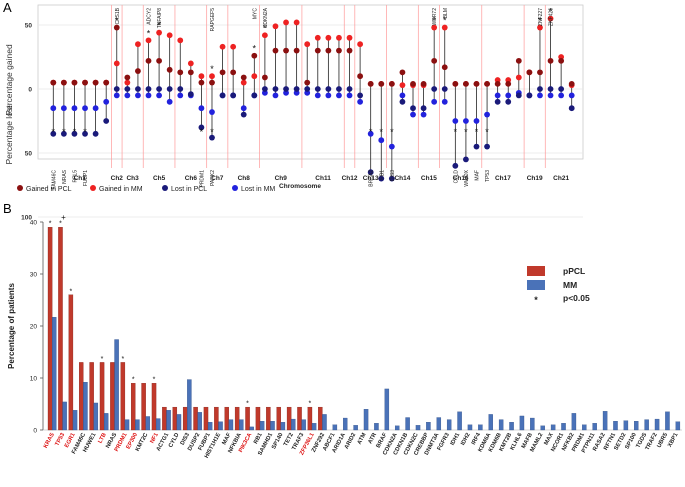 The width and height of the screenshot is (685, 487). I want to click on legend-label: Lost in PCL, so click(189, 189).